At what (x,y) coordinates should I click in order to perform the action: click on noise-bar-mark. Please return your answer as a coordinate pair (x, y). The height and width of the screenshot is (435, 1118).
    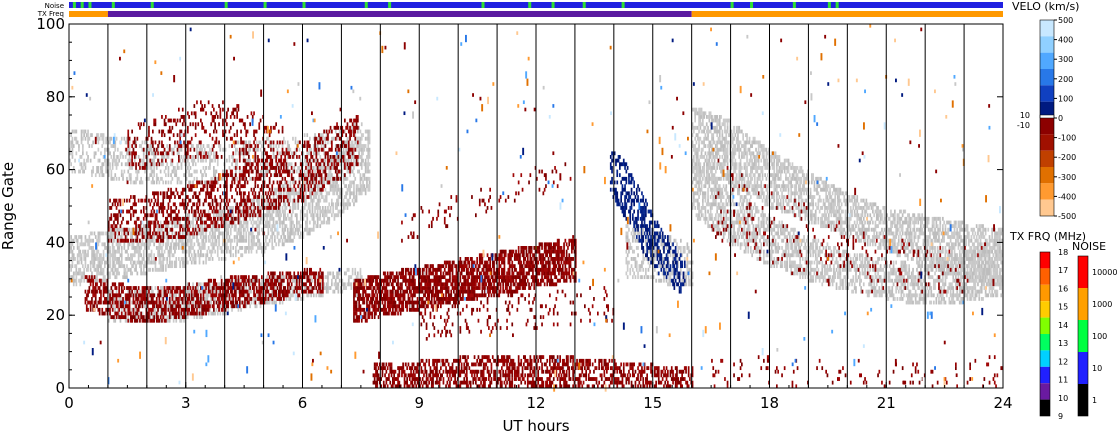
    Looking at the image, I should click on (304, 5).